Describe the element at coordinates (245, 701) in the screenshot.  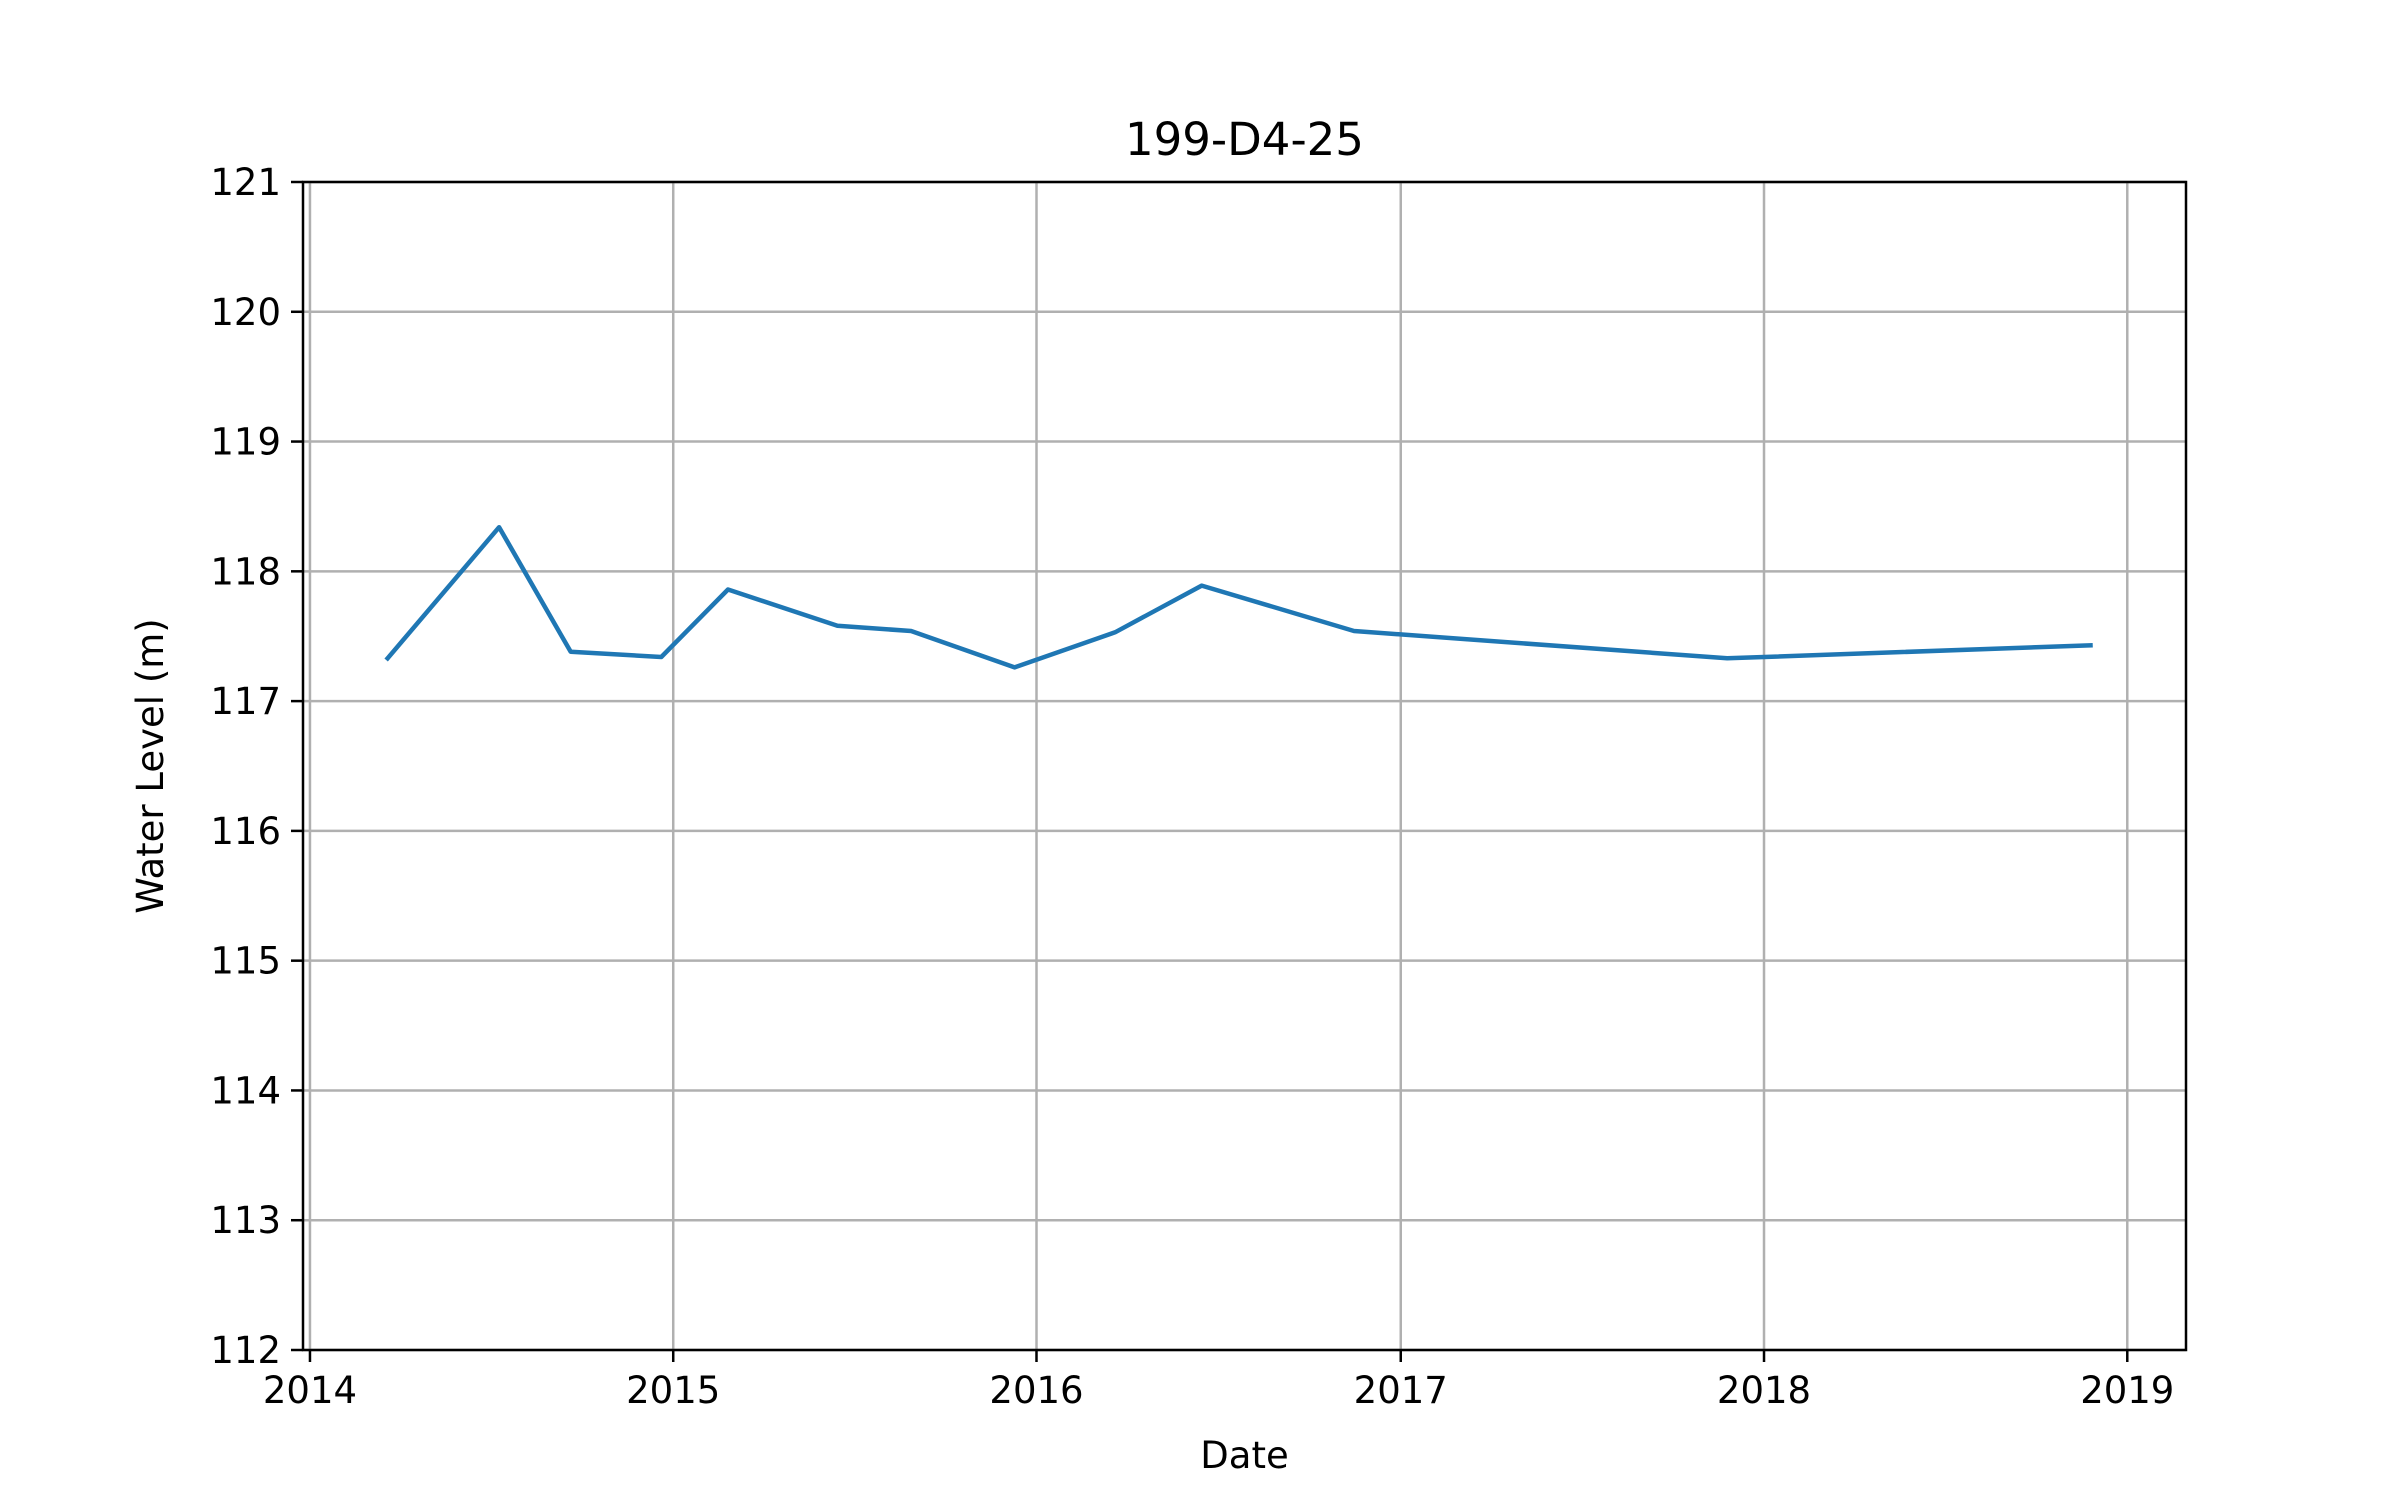
I see `y-tick-label: 117` at that location.